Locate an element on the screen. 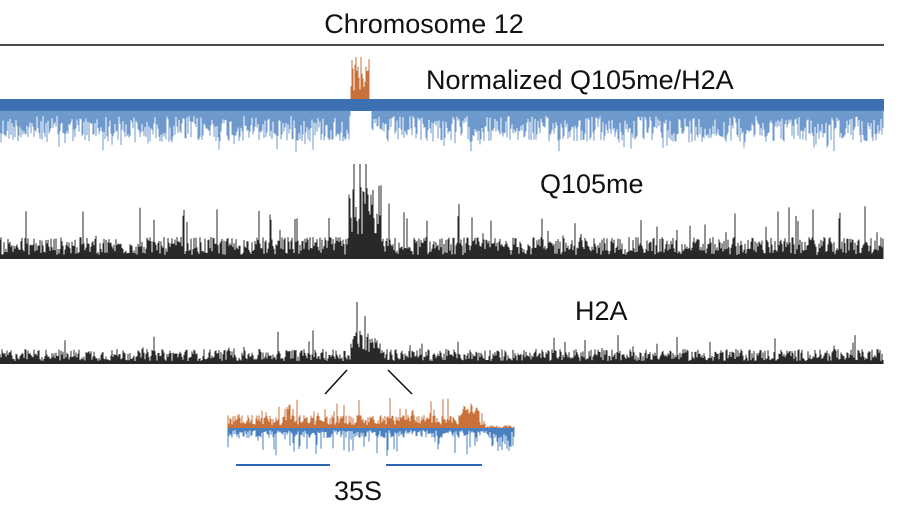 The height and width of the screenshot is (517, 918). track-q105me-label: Q105me is located at coordinates (592, 184).